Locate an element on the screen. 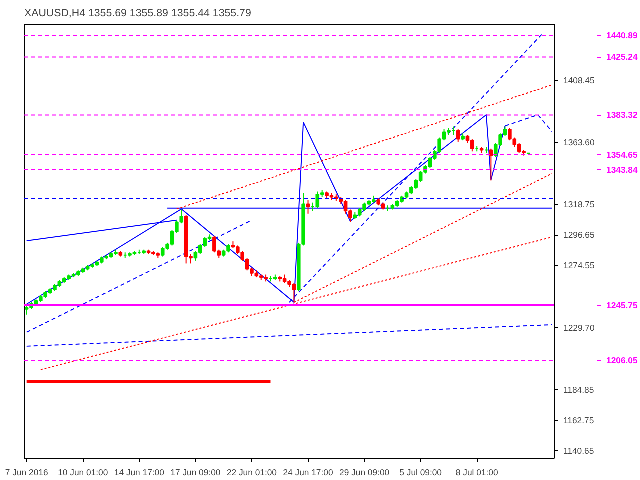 The width and height of the screenshot is (640, 480). y-tick-label: 1274.55 is located at coordinates (579, 265).